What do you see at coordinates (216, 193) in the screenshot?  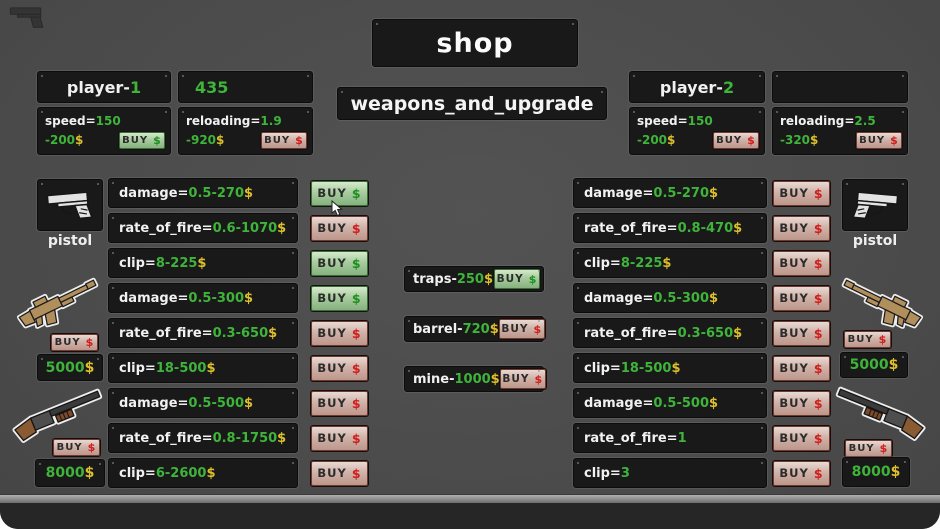 I see `stat-value: 0.5-270` at bounding box center [216, 193].